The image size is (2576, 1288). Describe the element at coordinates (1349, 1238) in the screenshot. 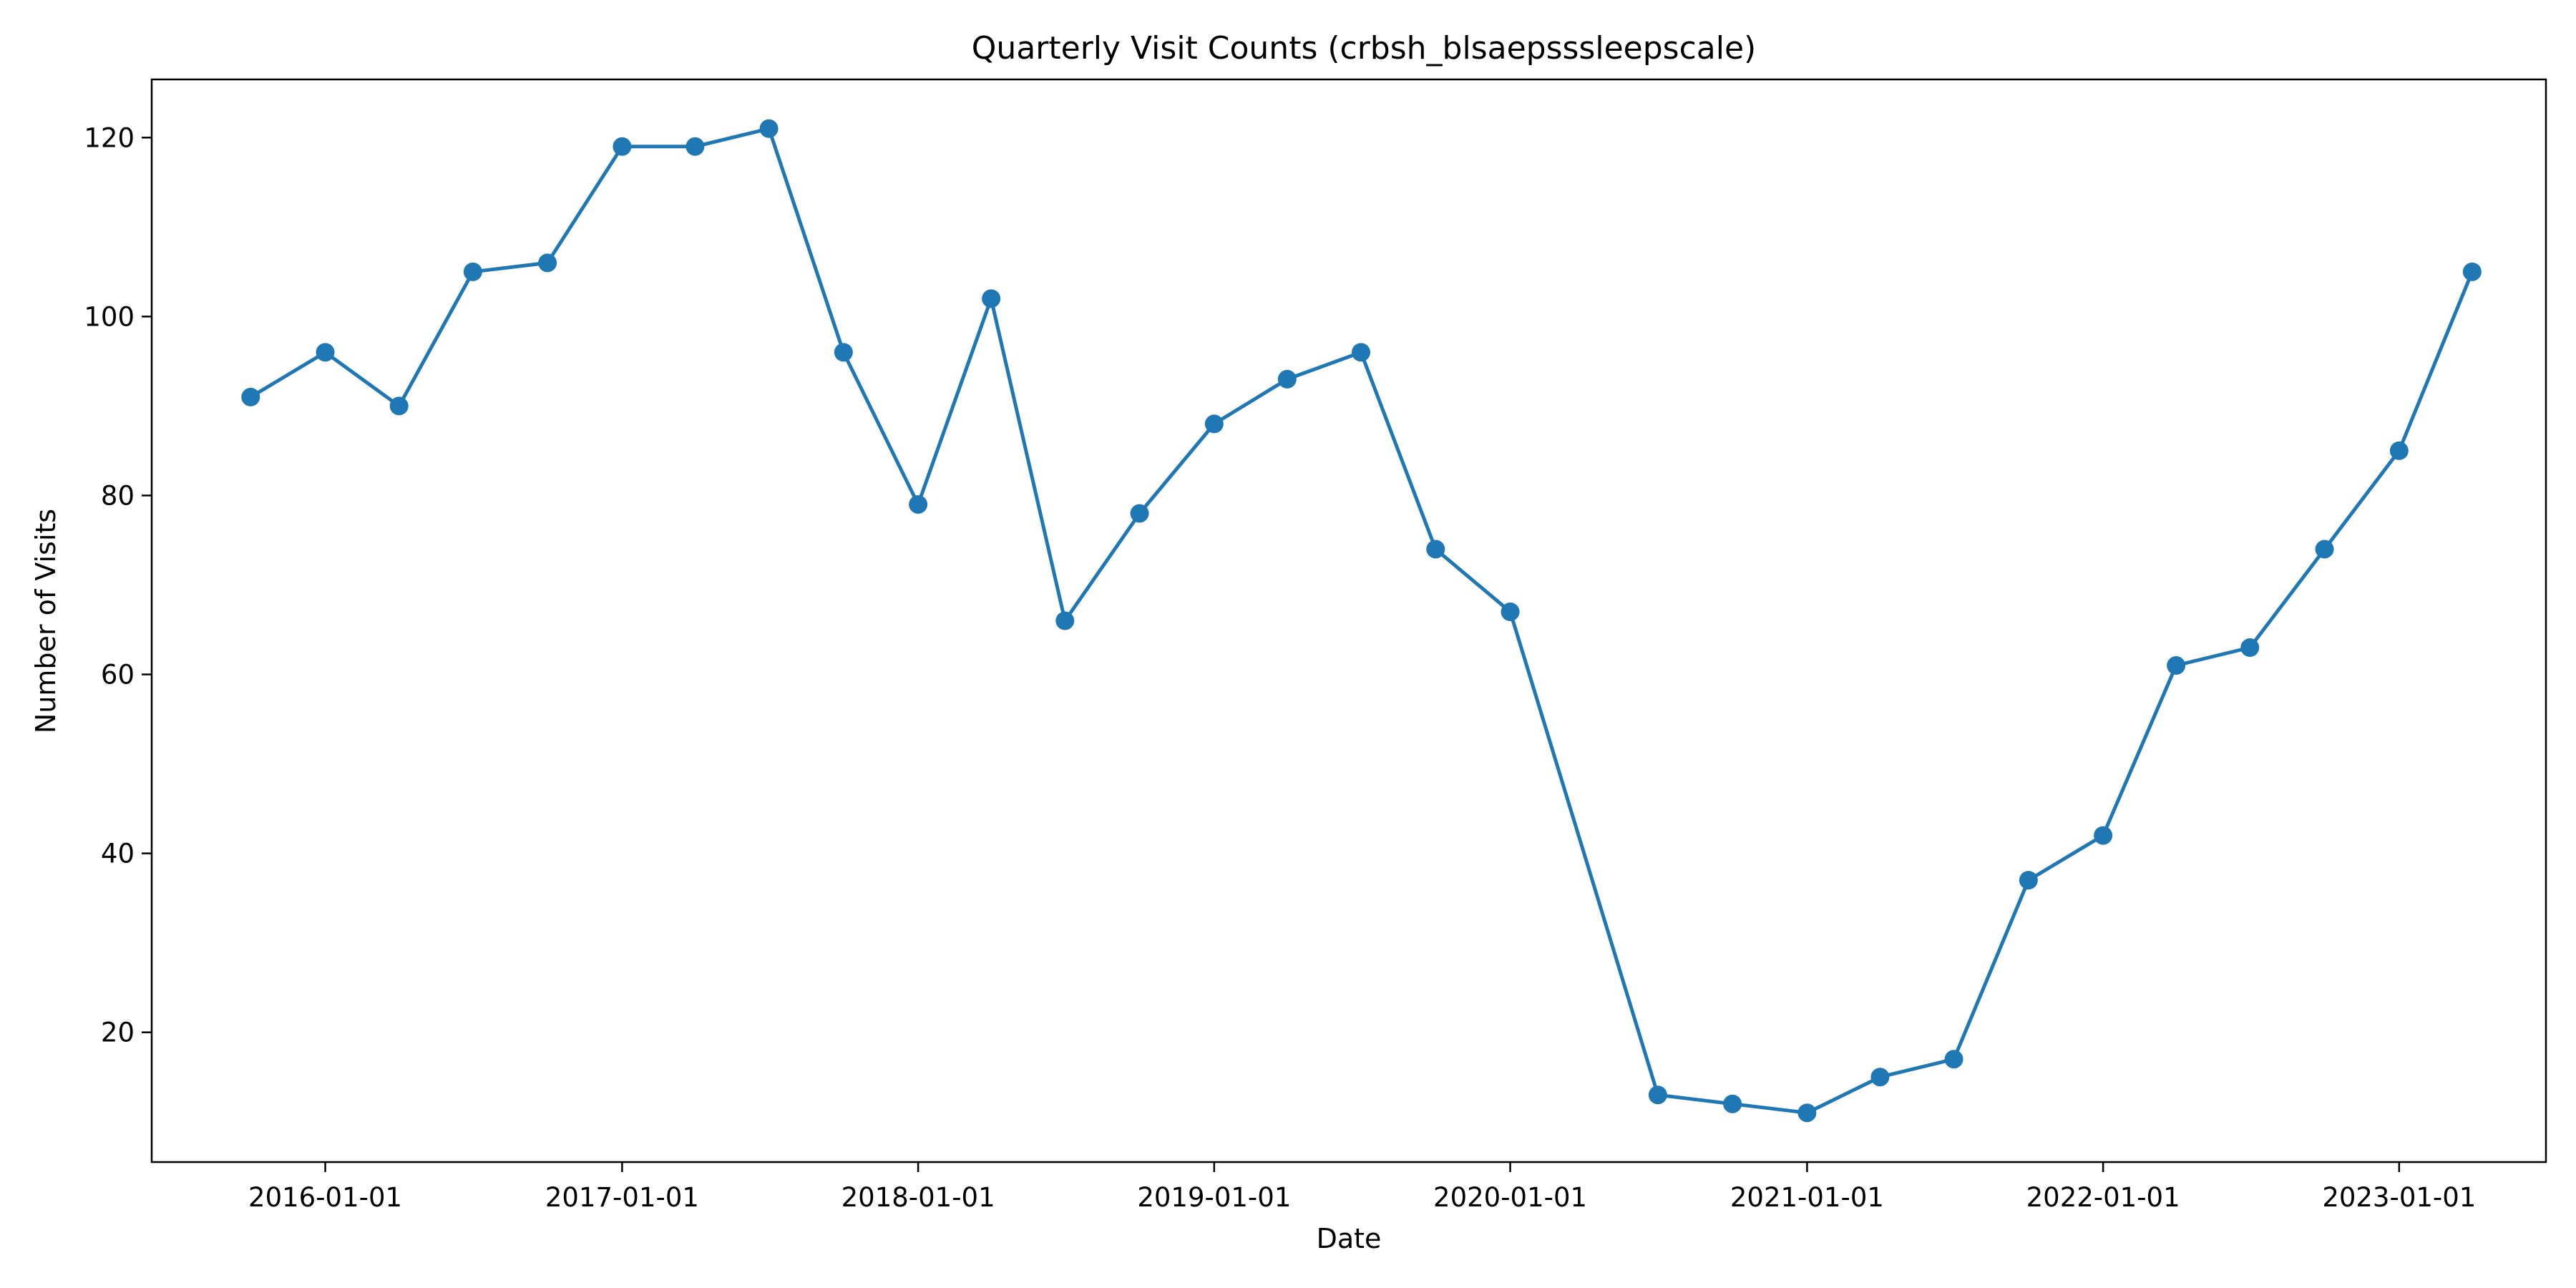

I see `x-axis-label: Date` at that location.